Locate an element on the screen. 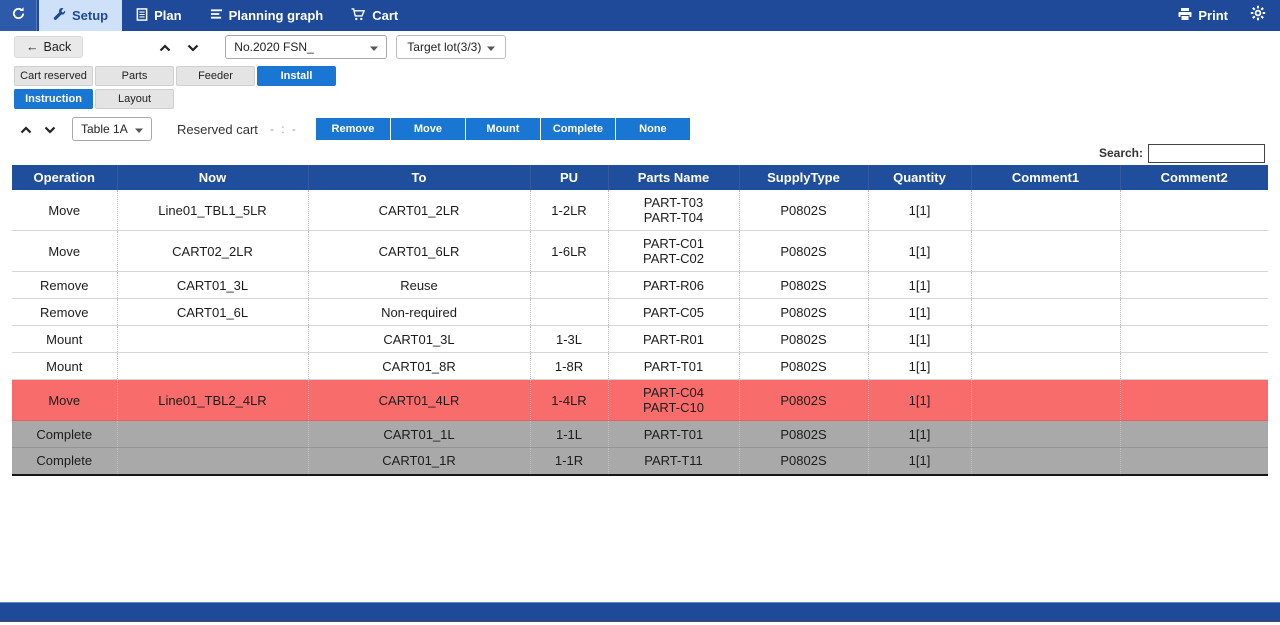  table-cell: Complete is located at coordinates (65, 434).